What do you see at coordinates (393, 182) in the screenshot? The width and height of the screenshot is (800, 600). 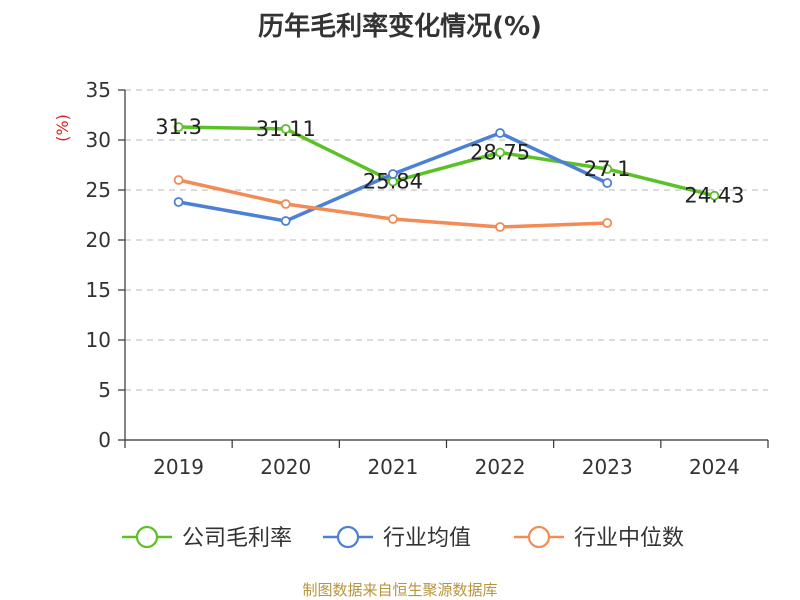 I see `data-label-2021: 25.84` at bounding box center [393, 182].